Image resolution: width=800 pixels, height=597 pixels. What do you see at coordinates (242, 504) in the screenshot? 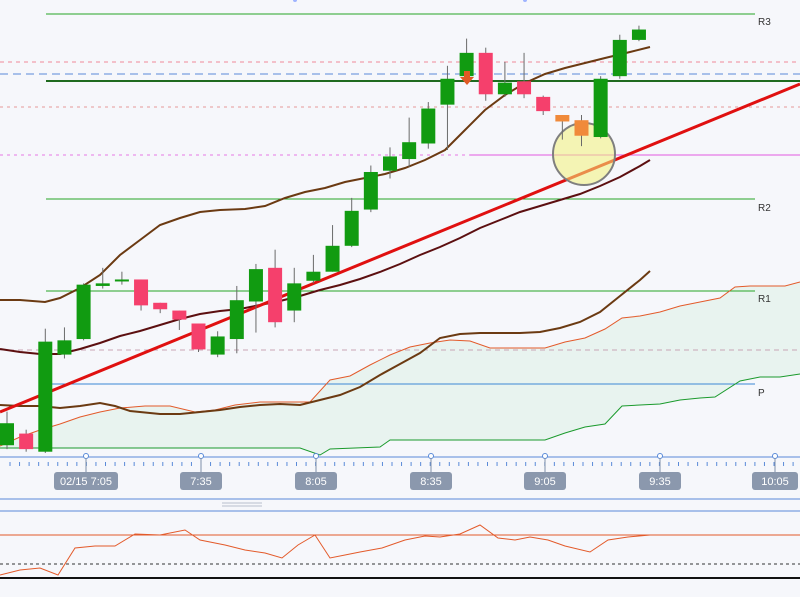
I see `pane-resize-handle` at bounding box center [242, 504].